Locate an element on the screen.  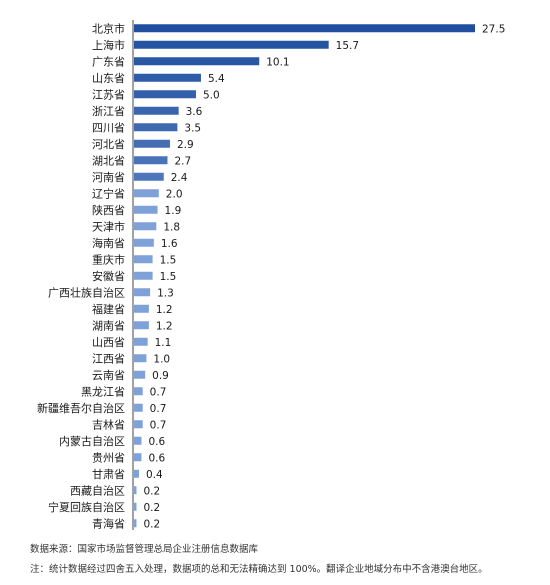
category-label: 天津市 is located at coordinates (108, 226).